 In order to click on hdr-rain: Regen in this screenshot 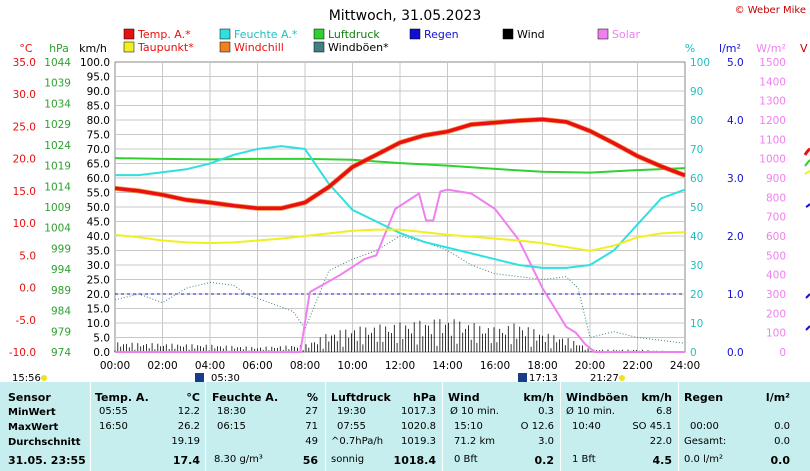, I will do `click(704, 397)`.